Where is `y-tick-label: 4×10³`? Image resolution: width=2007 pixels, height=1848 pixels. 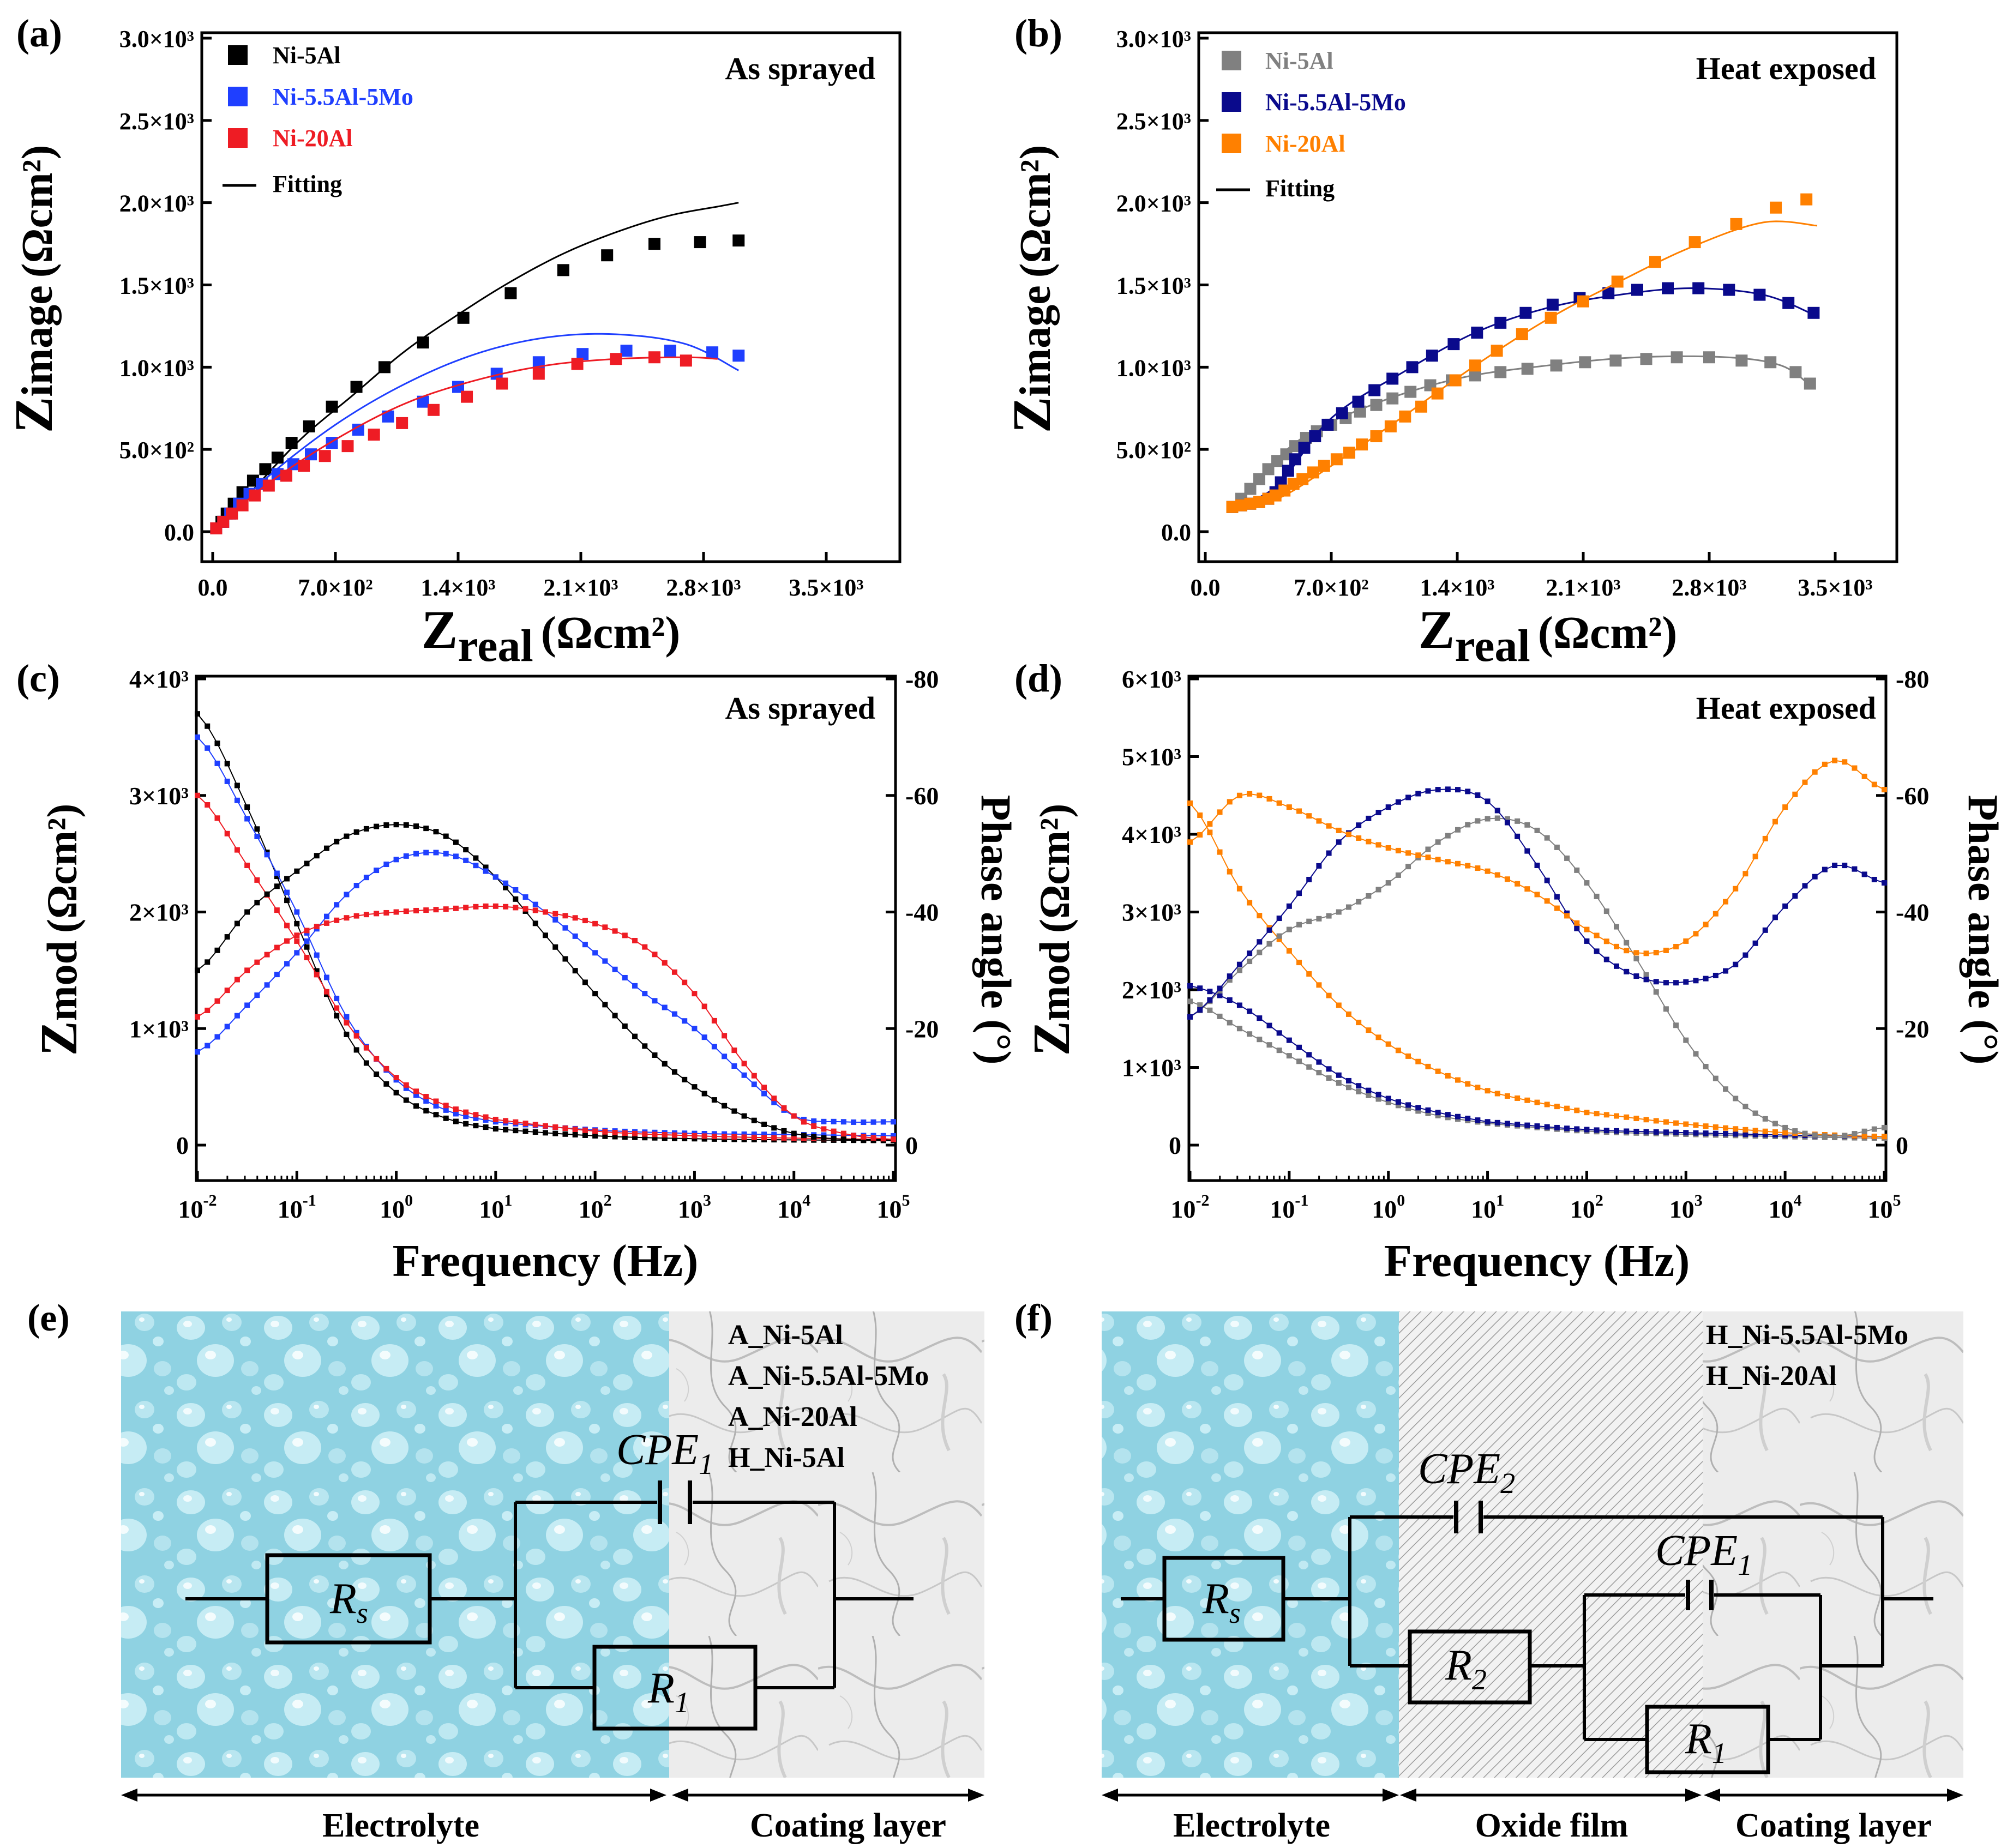 y-tick-label: 4×10³ is located at coordinates (159, 679).